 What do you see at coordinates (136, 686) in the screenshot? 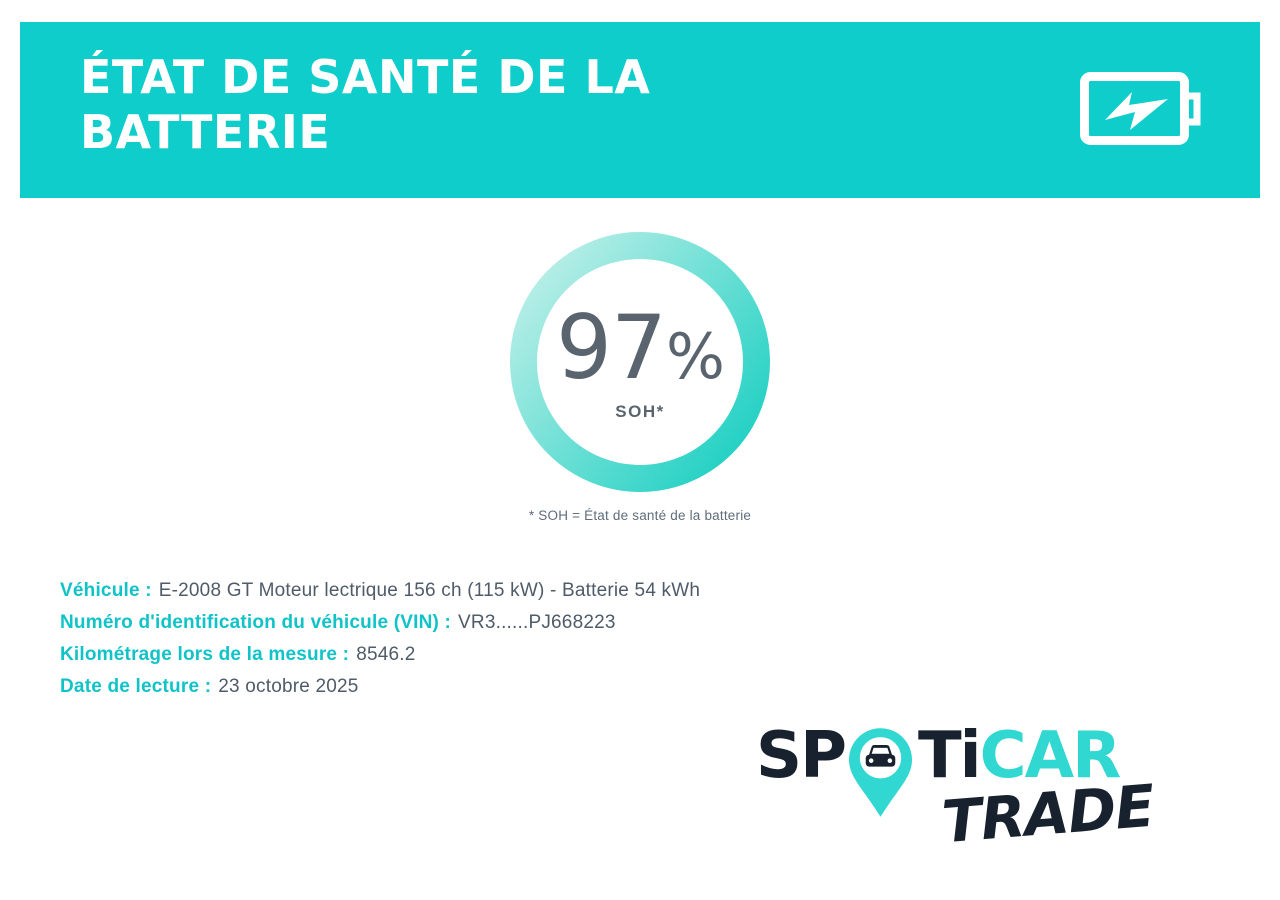
I see `date-label: Date de lecture :` at bounding box center [136, 686].